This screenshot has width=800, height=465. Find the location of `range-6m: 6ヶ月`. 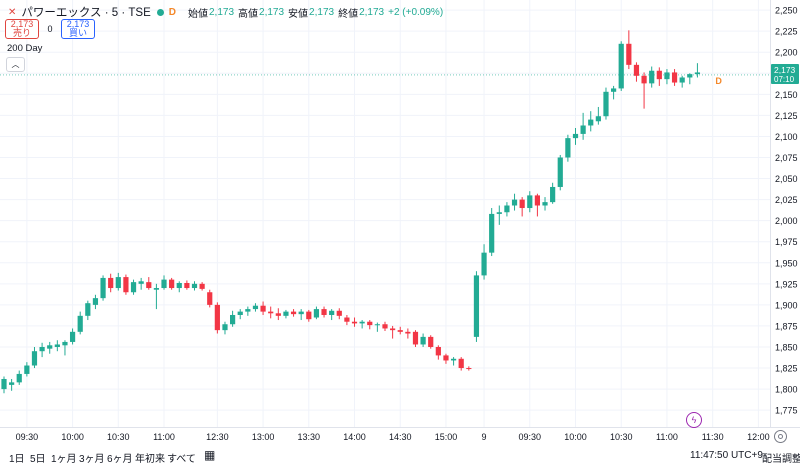

range-6m: 6ヶ月 is located at coordinates (120, 459).